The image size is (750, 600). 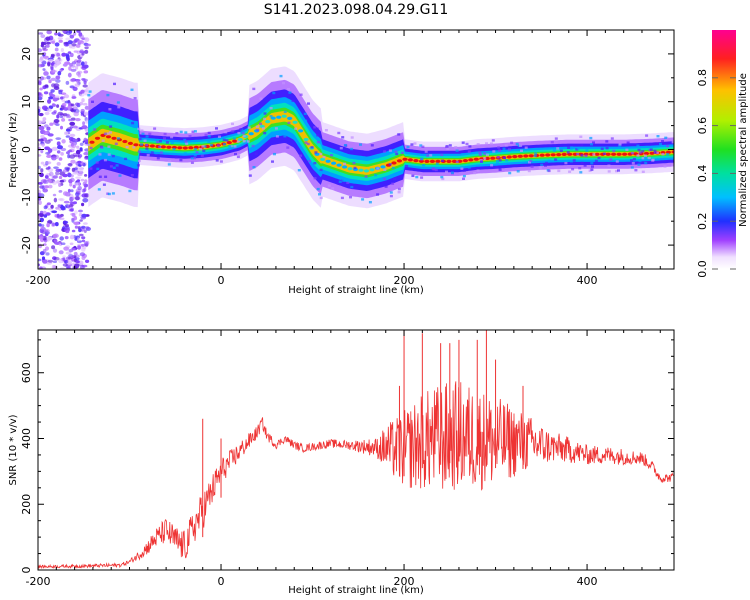 What do you see at coordinates (356, 10) in the screenshot?
I see `figure-title: S141.2023.098.04.29.G11` at bounding box center [356, 10].